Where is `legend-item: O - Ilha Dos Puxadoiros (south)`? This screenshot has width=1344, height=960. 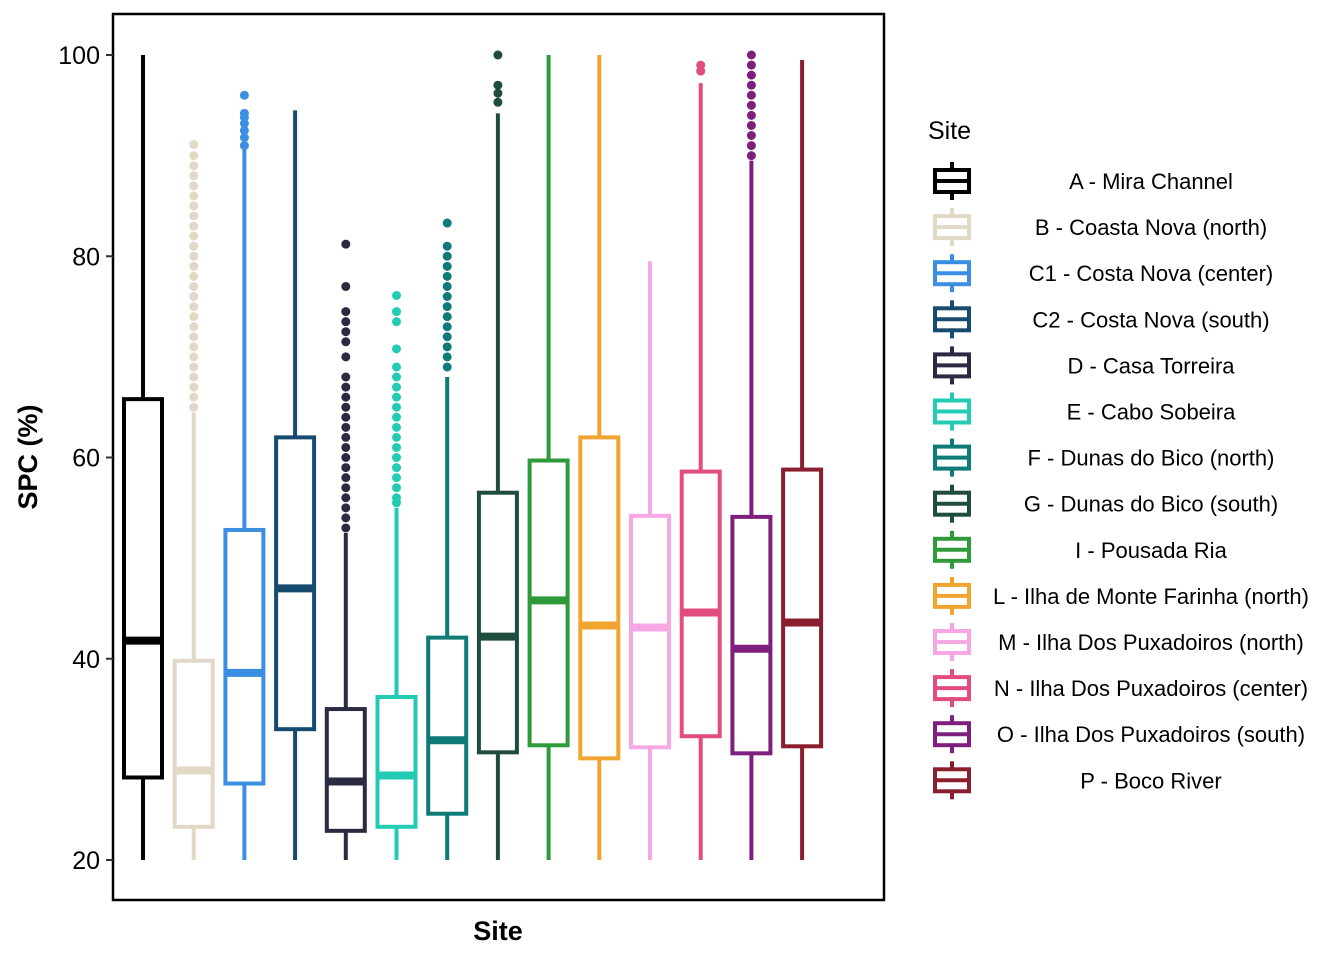
legend-item: O - Ilha Dos Puxadoiros (south) is located at coordinates (1119, 734).